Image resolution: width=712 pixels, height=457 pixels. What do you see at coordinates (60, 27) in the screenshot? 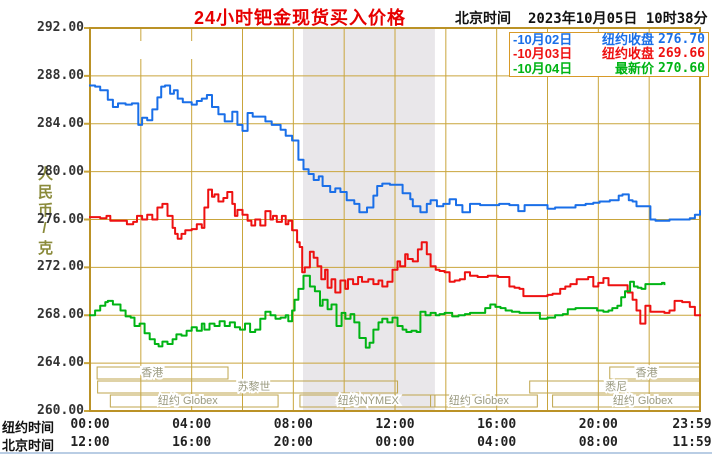
I see `y-axis-label: 292.00` at bounding box center [60, 27].